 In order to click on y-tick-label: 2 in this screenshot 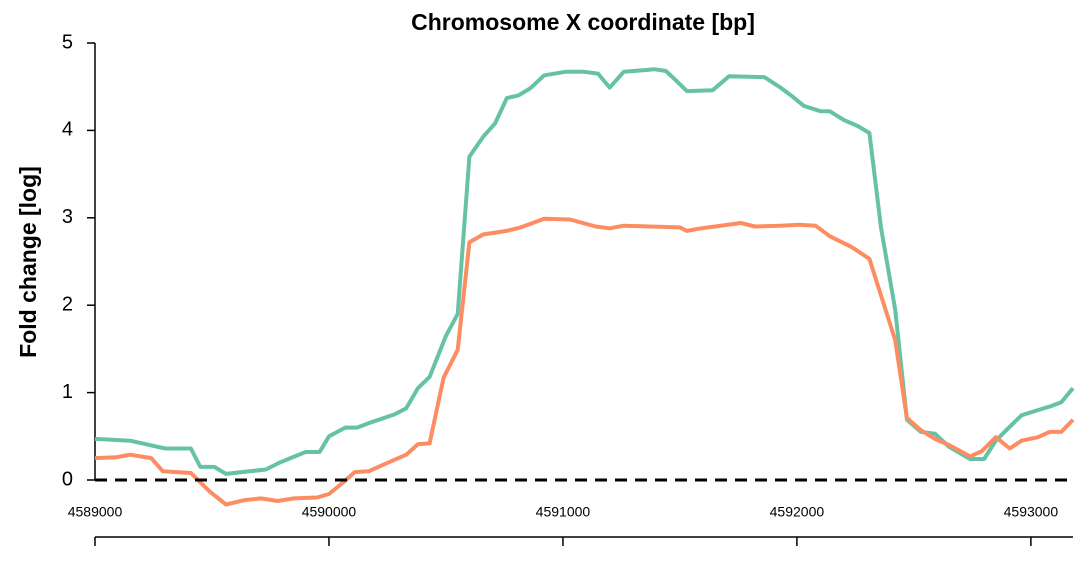, I will do `click(67, 304)`.